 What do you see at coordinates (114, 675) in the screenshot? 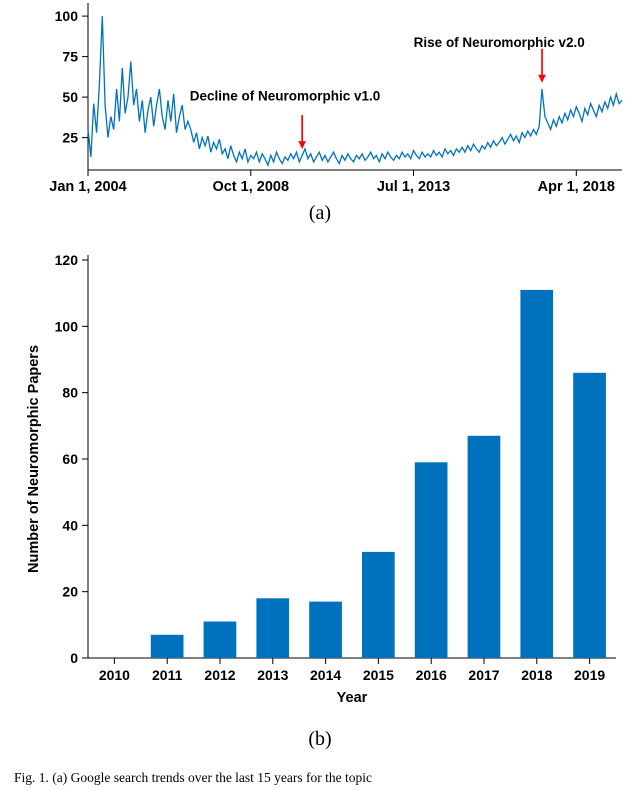
I see `x-tick-label: 2010` at bounding box center [114, 675].